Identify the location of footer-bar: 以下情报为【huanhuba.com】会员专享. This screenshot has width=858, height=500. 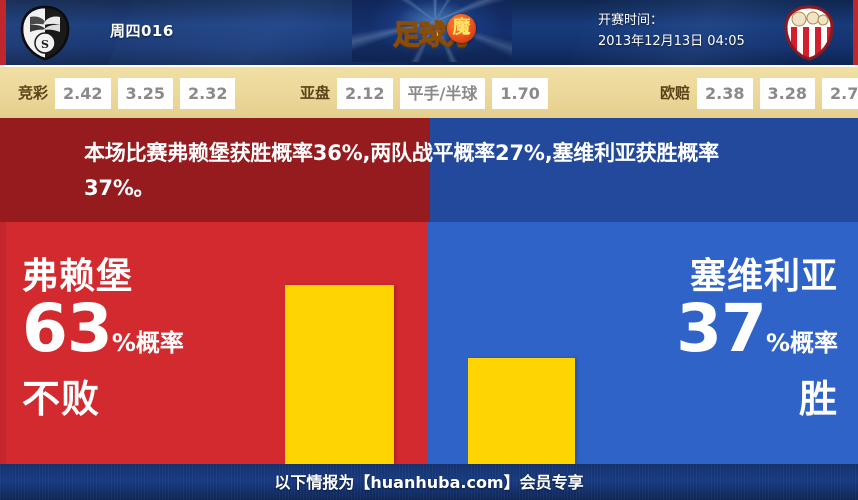
(429, 482).